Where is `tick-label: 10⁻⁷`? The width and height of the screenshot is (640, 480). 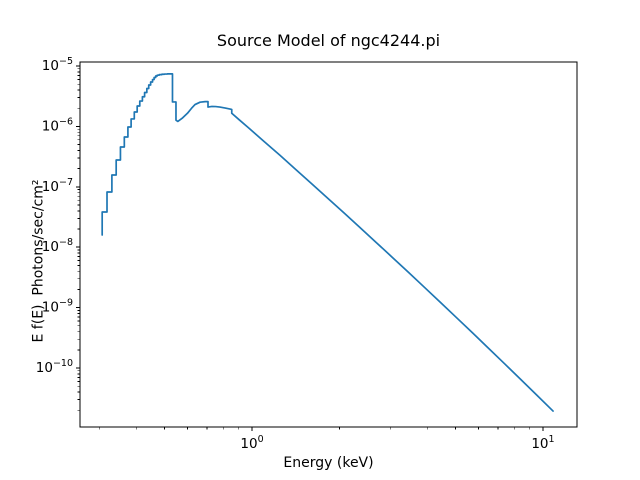 tick-label: 10⁻⁷ is located at coordinates (57, 186).